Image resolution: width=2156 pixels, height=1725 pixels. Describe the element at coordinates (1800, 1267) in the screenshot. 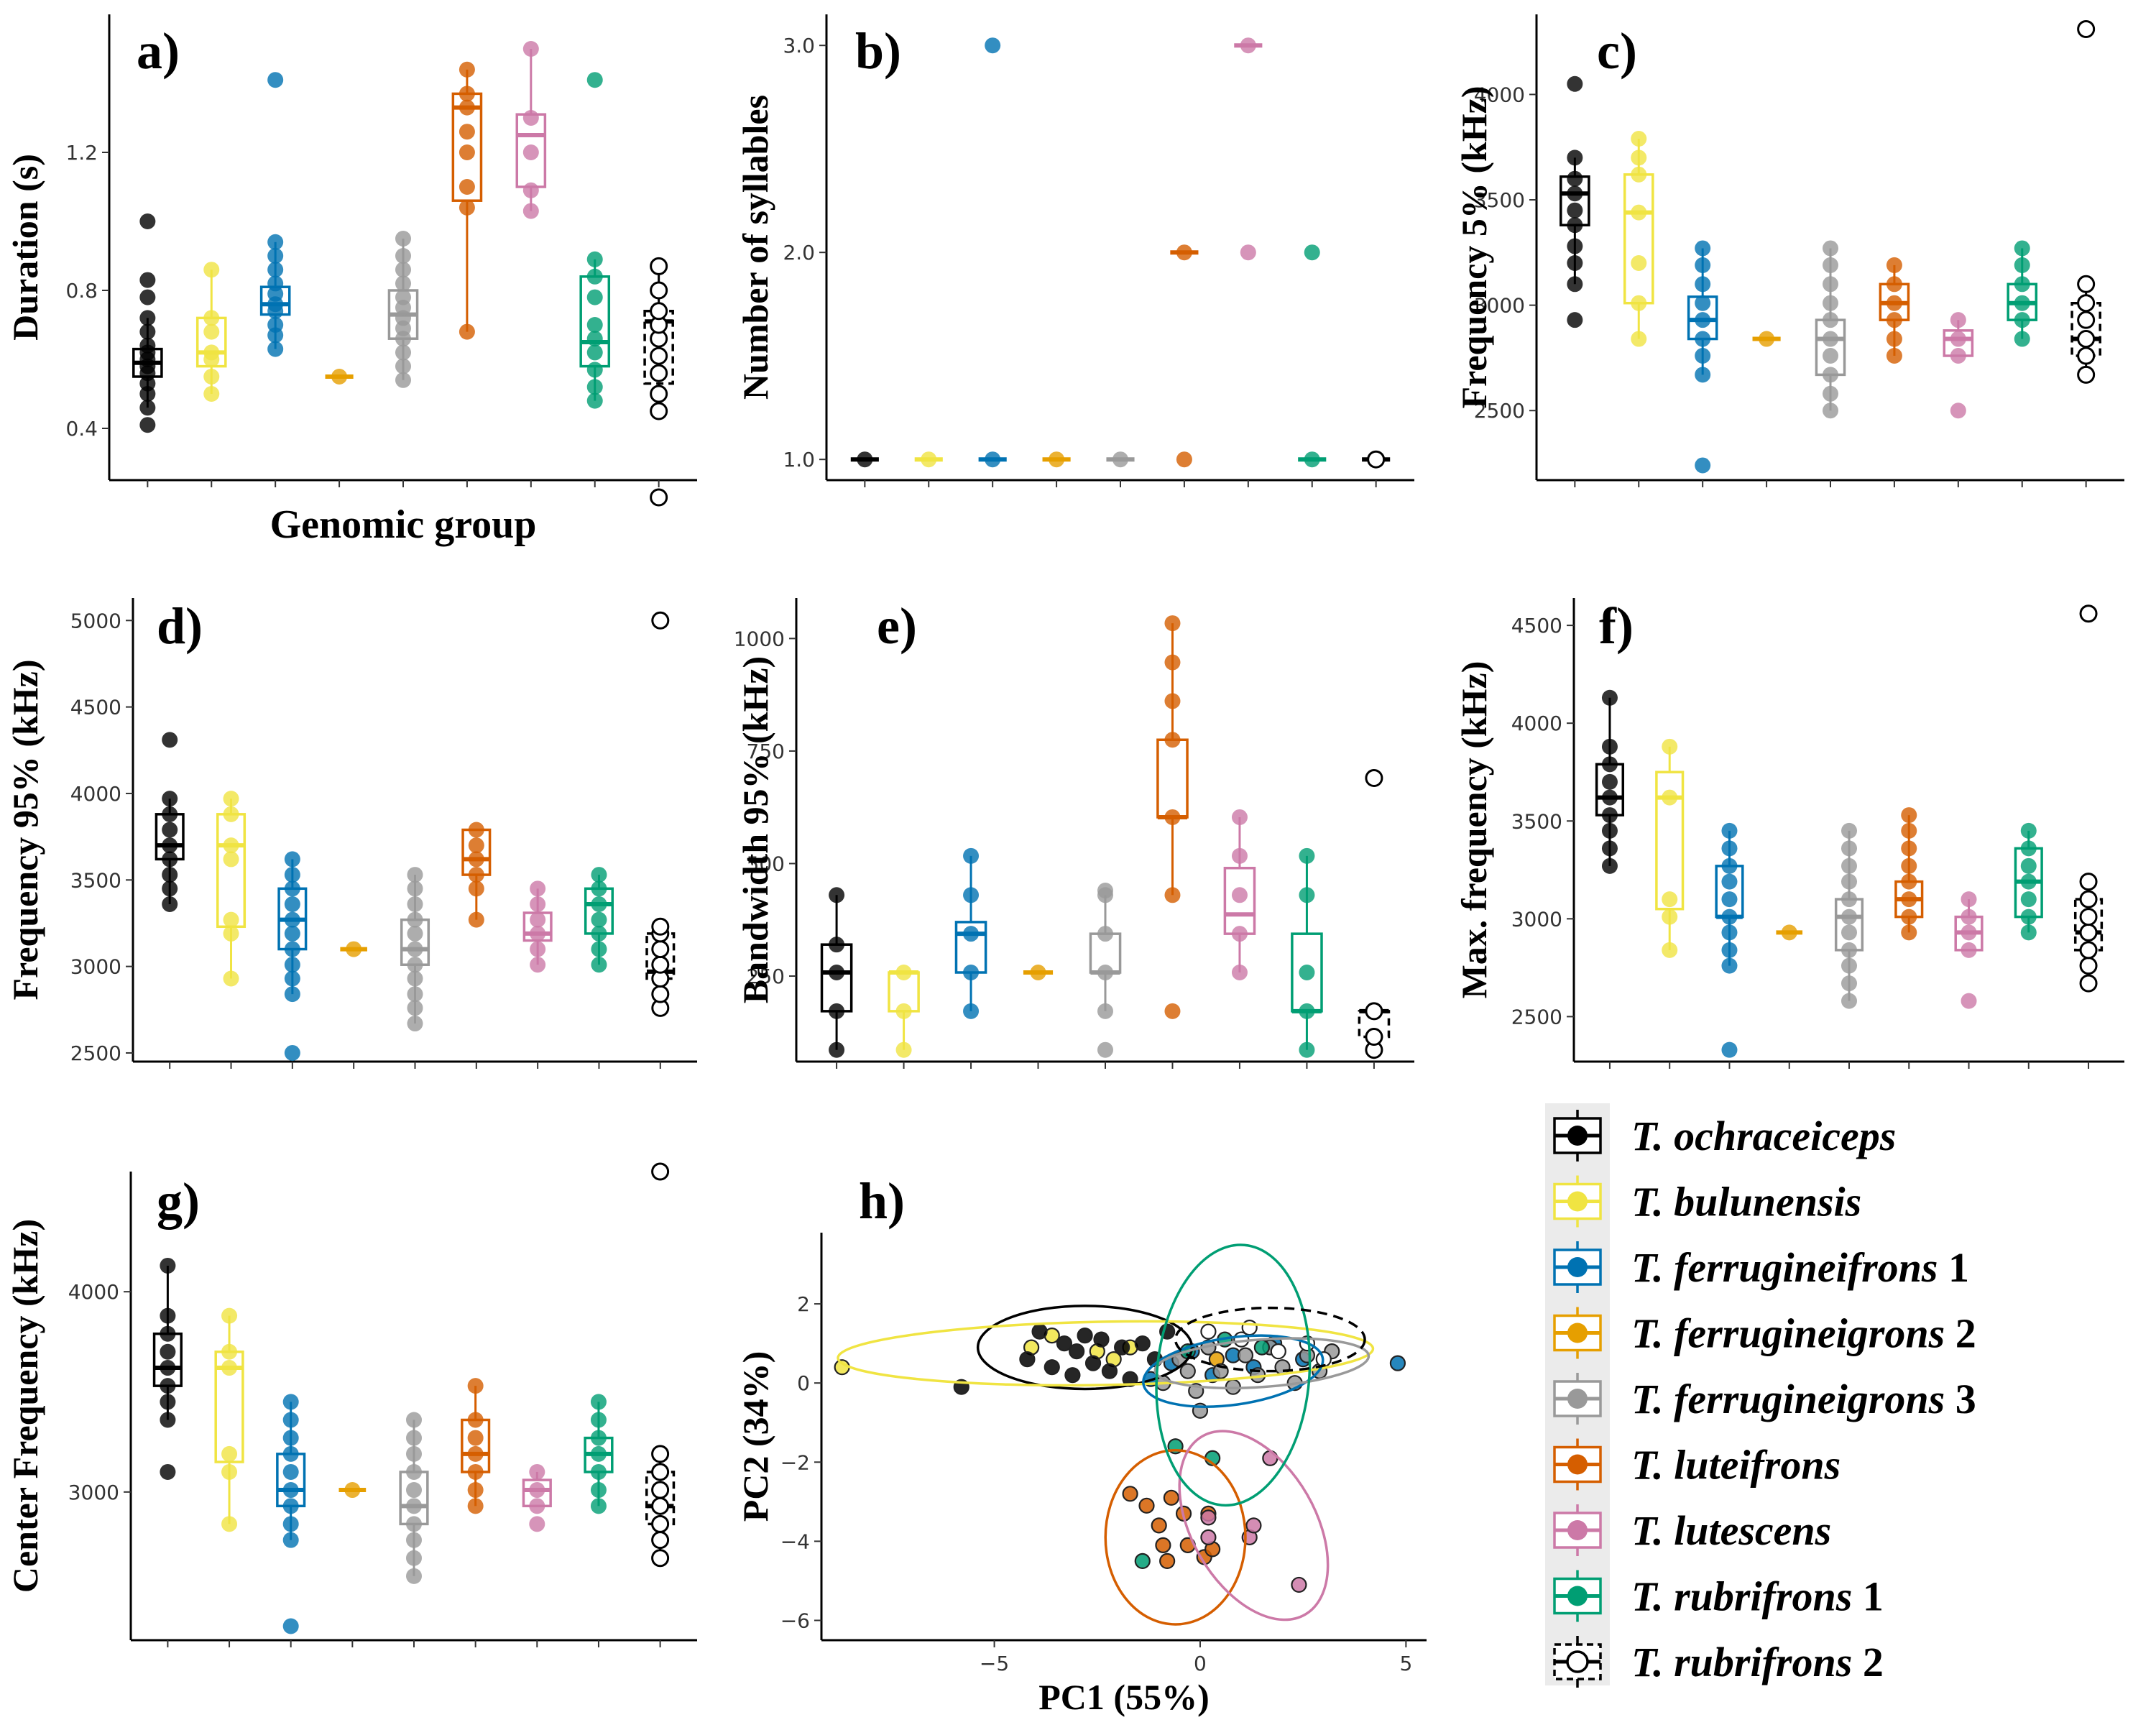

I see `legend-label: T. ferrugineifrons 1` at that location.